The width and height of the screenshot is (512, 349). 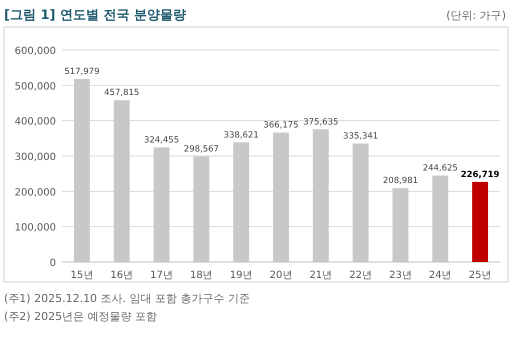 What do you see at coordinates (82, 71) in the screenshot?
I see `data-label: 517,979` at bounding box center [82, 71].